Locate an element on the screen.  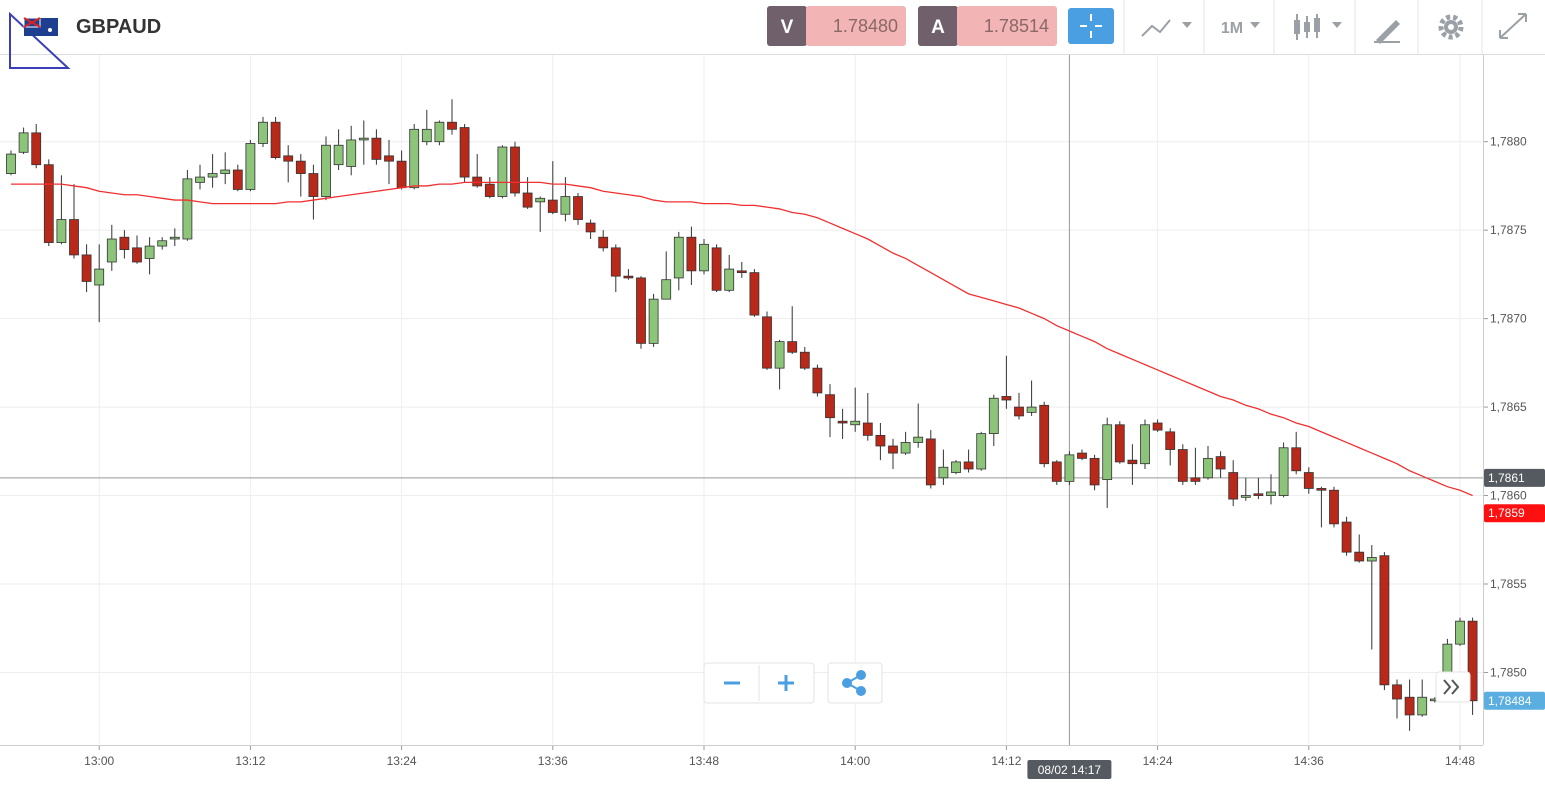
crosshair-button is located at coordinates (1091, 26).